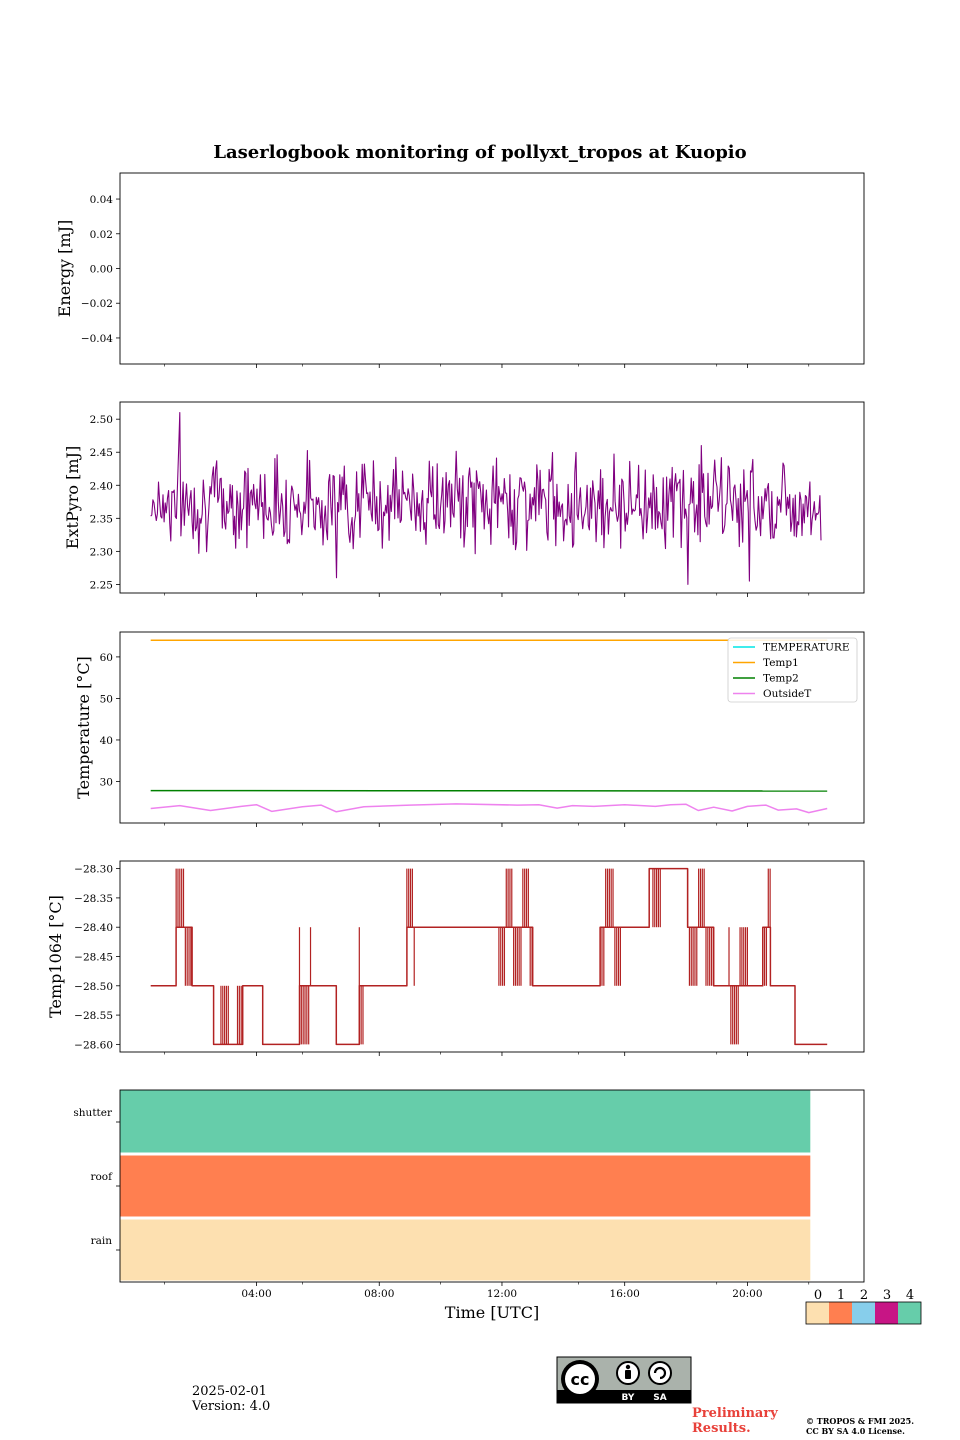  I want to click on cc-circle-inner, so click(580, 1379).